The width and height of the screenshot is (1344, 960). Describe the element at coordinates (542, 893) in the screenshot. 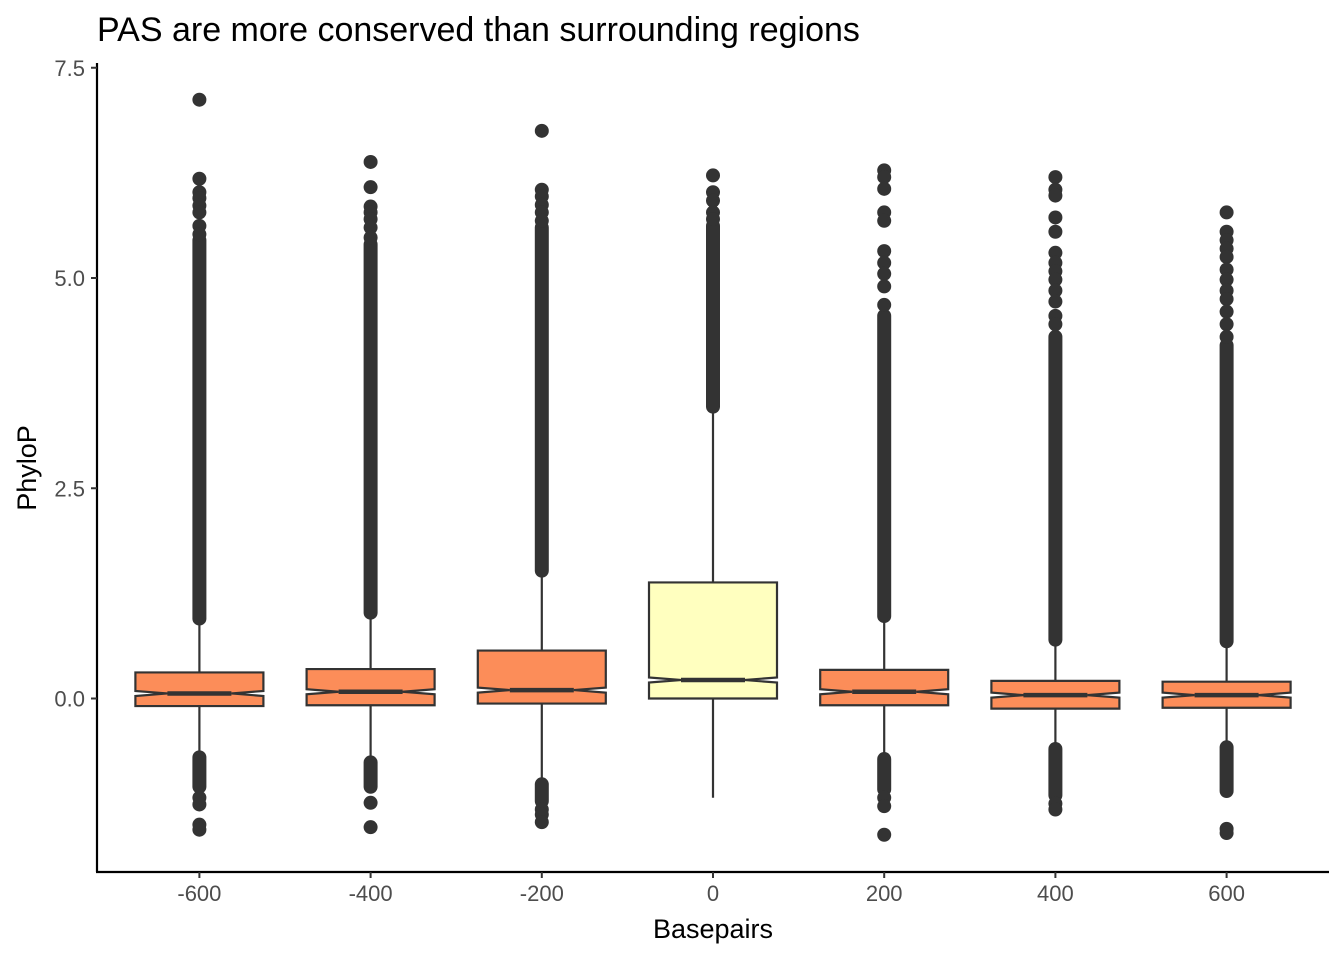

I see `x-tick-label: -200` at that location.